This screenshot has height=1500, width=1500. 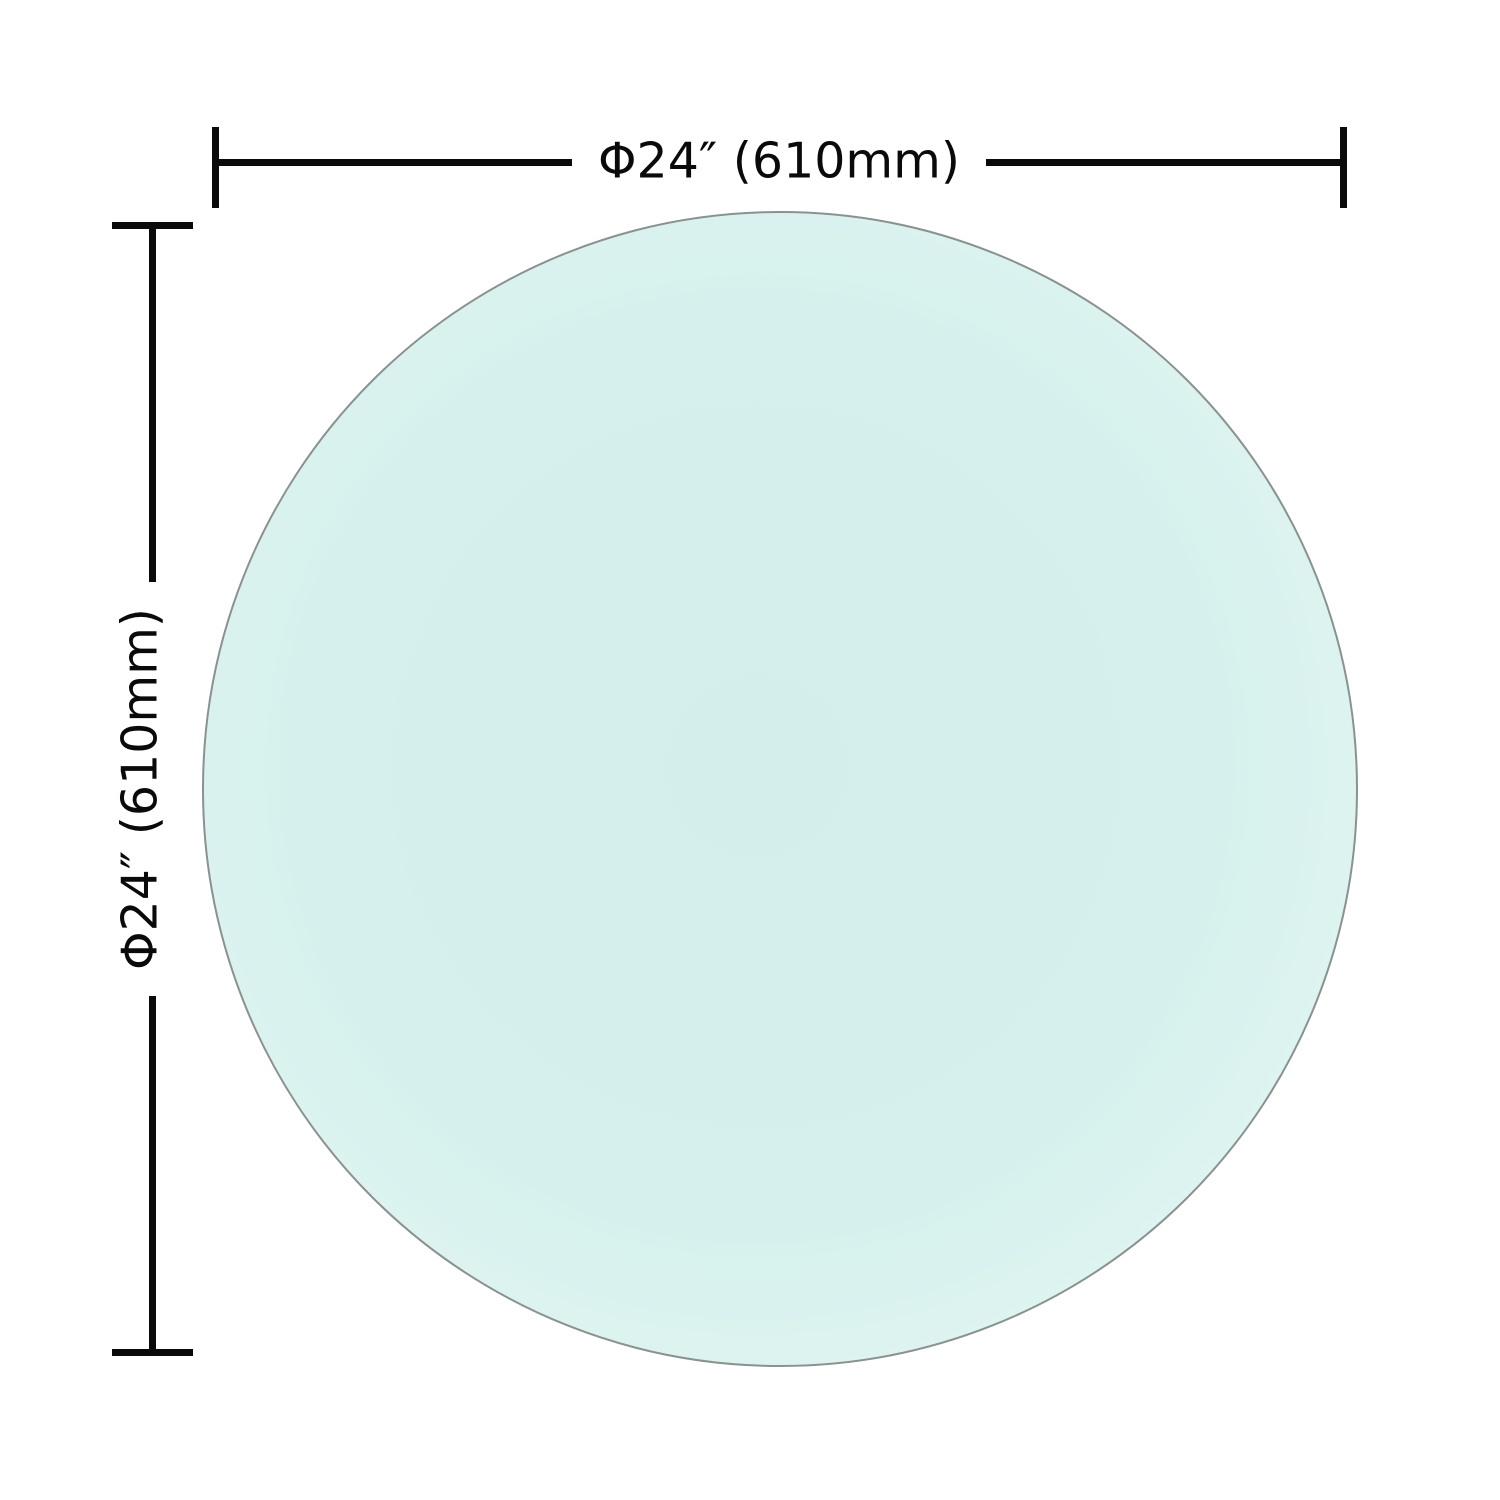 What do you see at coordinates (152, 1352) in the screenshot?
I see `vertical-dimension-bottom-tick` at bounding box center [152, 1352].